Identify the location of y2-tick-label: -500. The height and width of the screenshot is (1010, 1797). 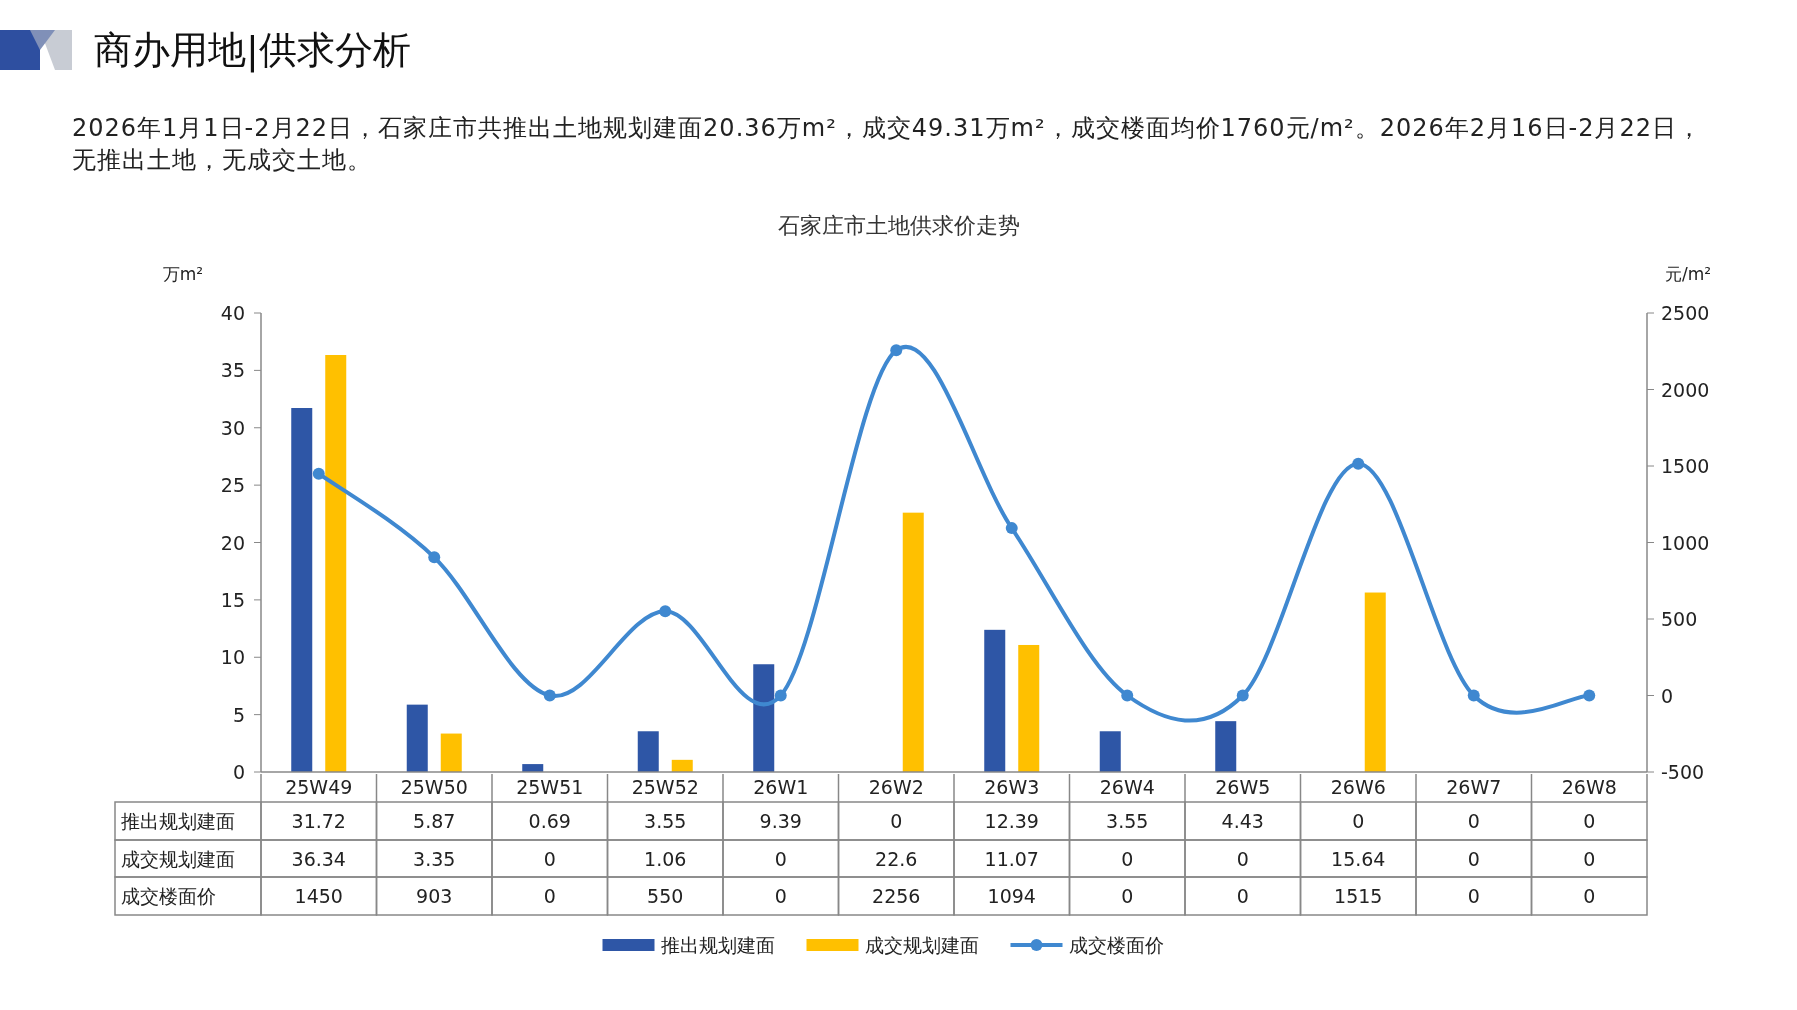
(1683, 772).